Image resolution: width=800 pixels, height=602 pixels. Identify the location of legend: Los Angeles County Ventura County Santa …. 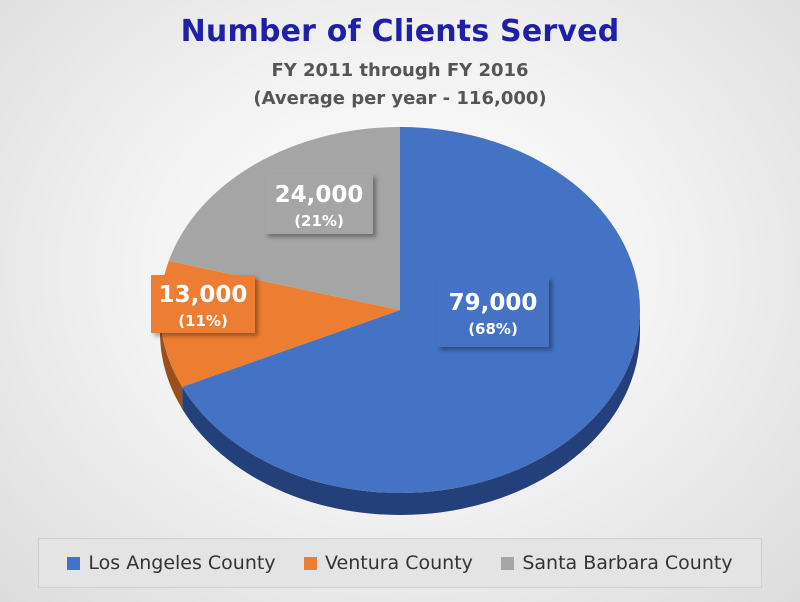
(400, 563).